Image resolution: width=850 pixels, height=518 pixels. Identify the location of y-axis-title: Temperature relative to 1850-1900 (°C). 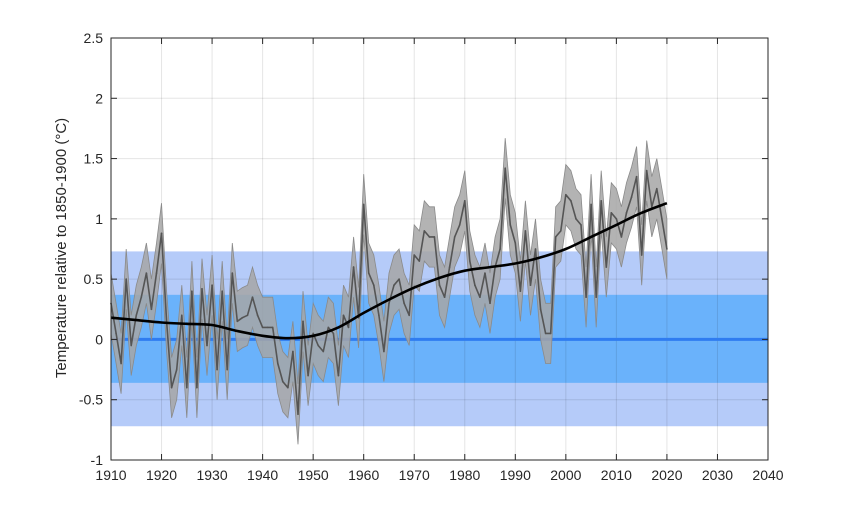
(61, 248).